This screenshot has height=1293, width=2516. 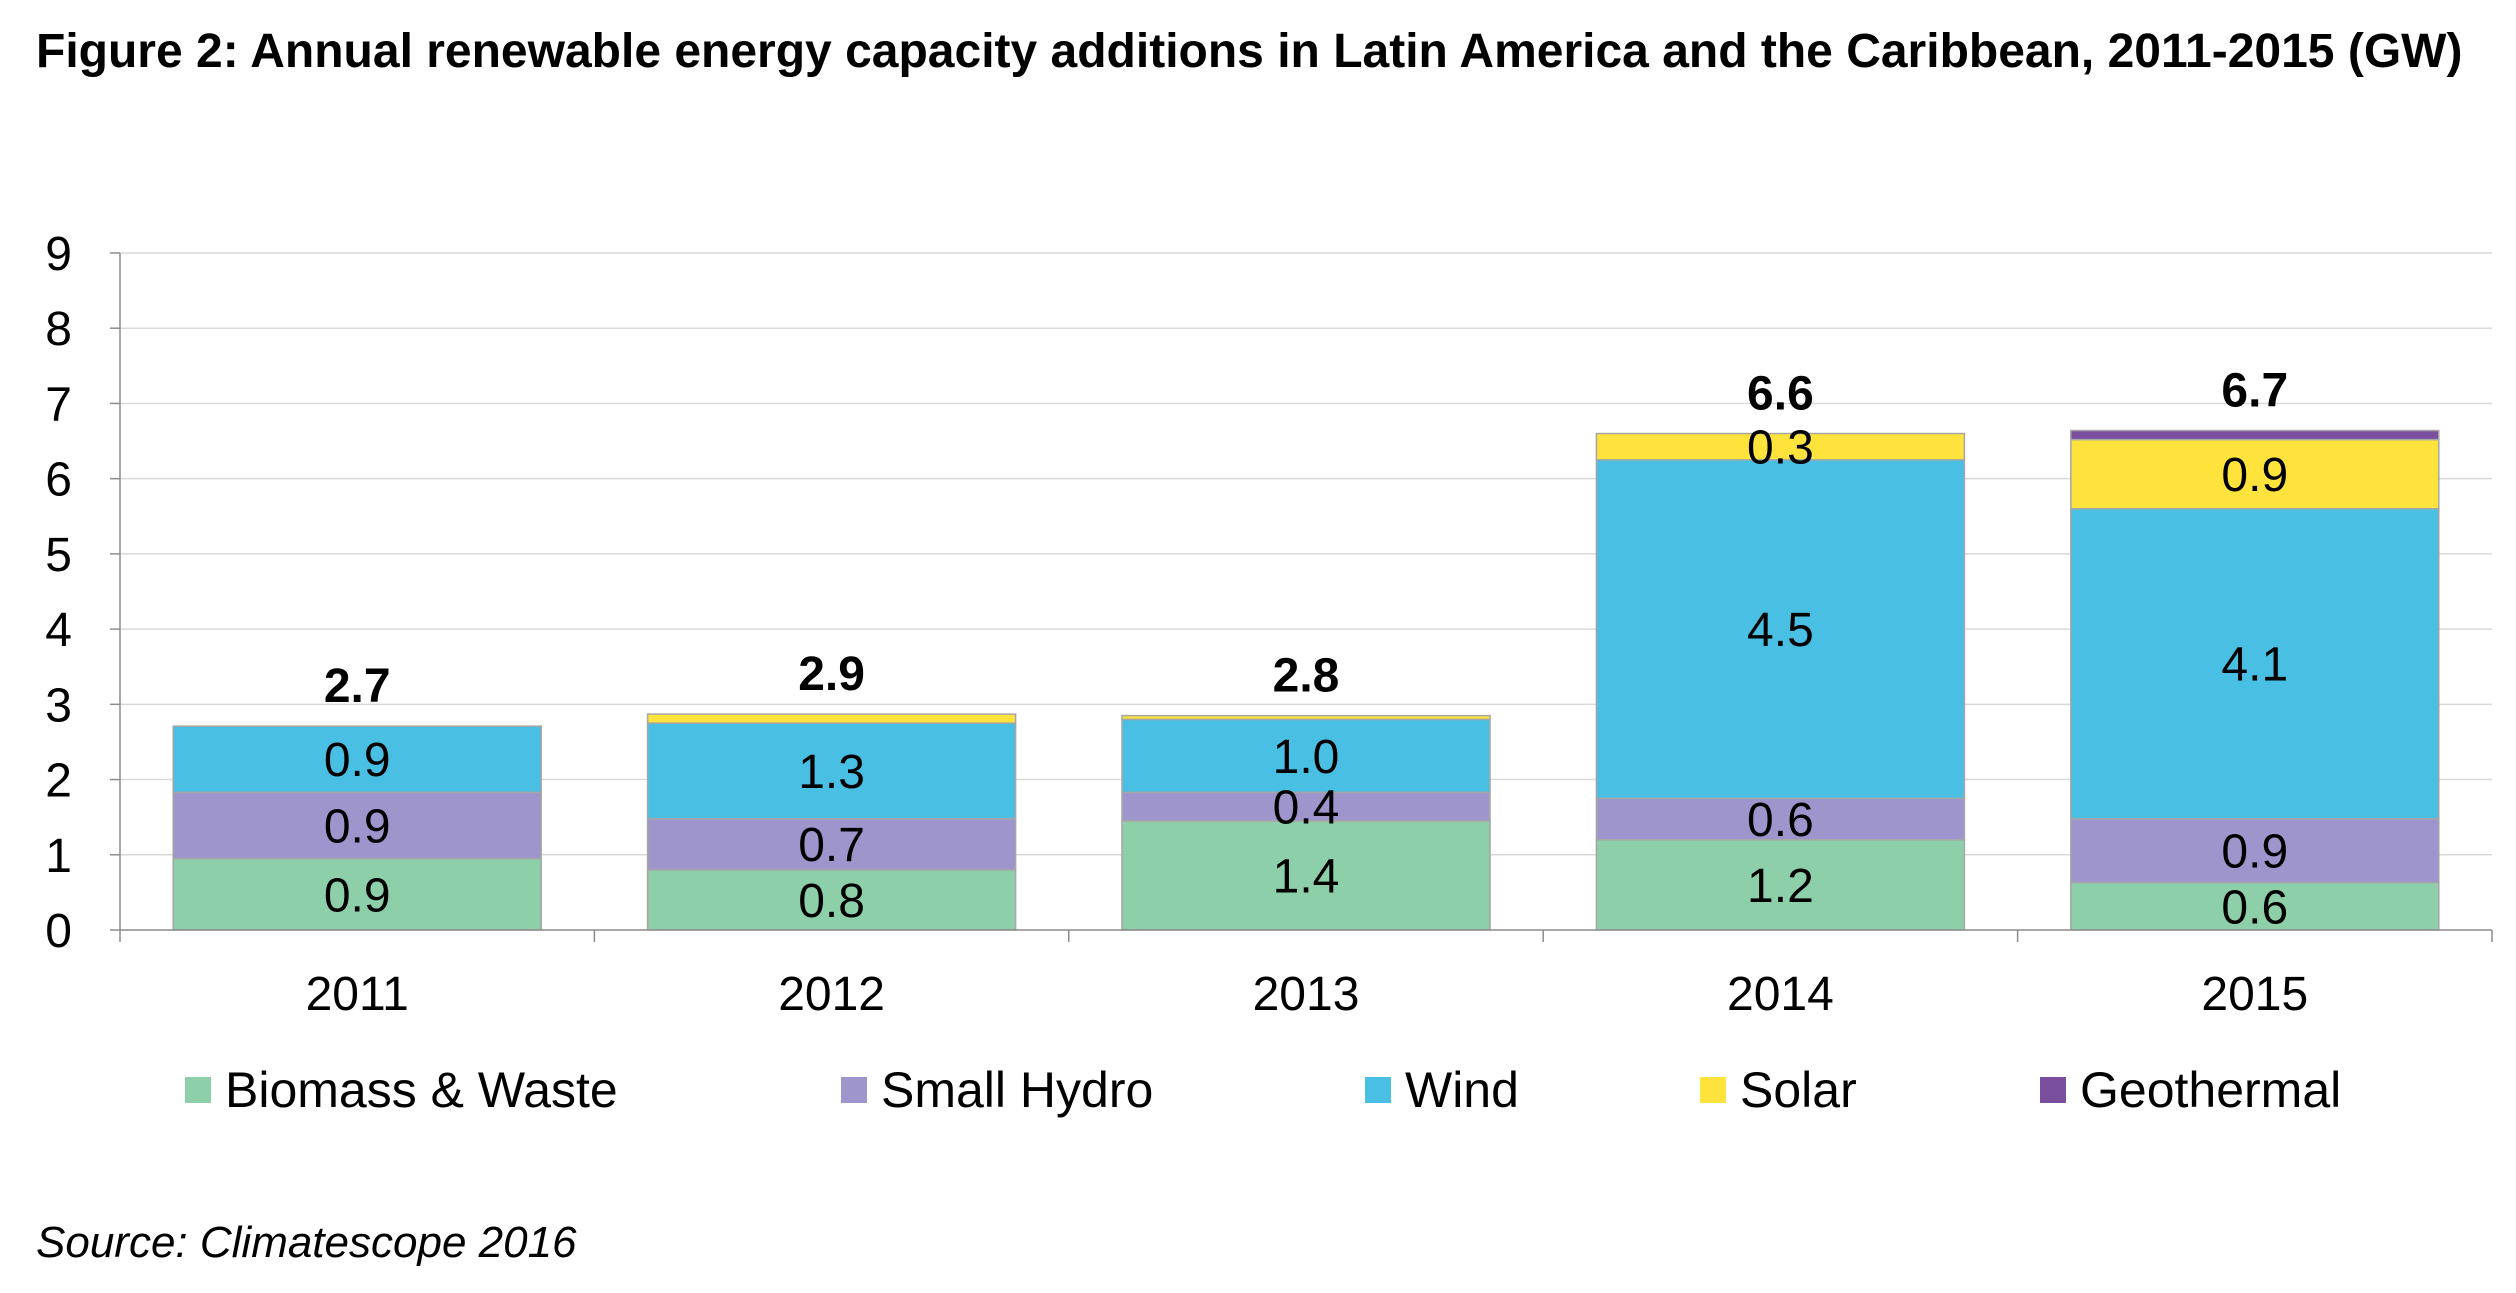 I want to click on data-label: 4.1, so click(x=2254, y=665).